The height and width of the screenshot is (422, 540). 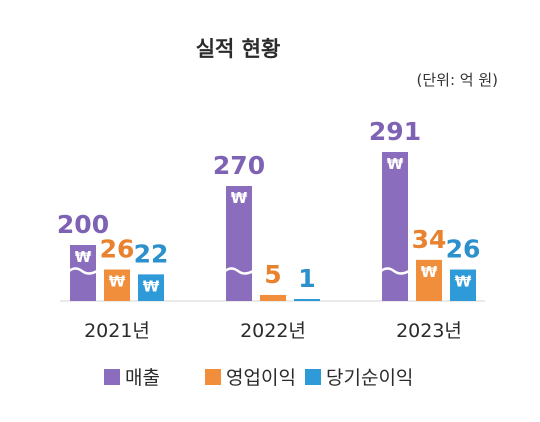 What do you see at coordinates (395, 131) in the screenshot?
I see `bar-value-label: 291` at bounding box center [395, 131].